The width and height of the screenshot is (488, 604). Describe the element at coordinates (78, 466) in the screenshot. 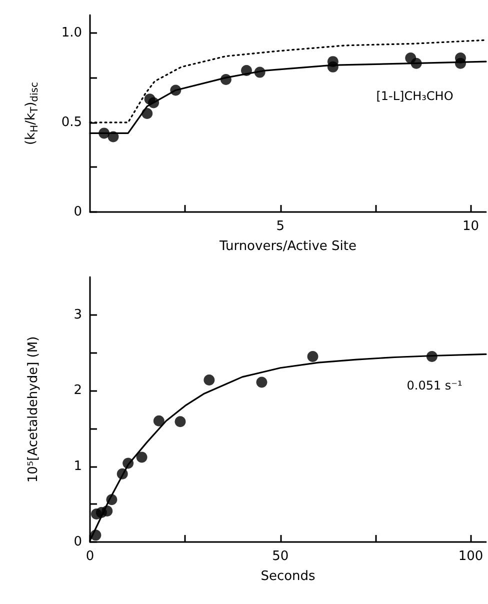

I see `y-tick-label: 1` at that location.